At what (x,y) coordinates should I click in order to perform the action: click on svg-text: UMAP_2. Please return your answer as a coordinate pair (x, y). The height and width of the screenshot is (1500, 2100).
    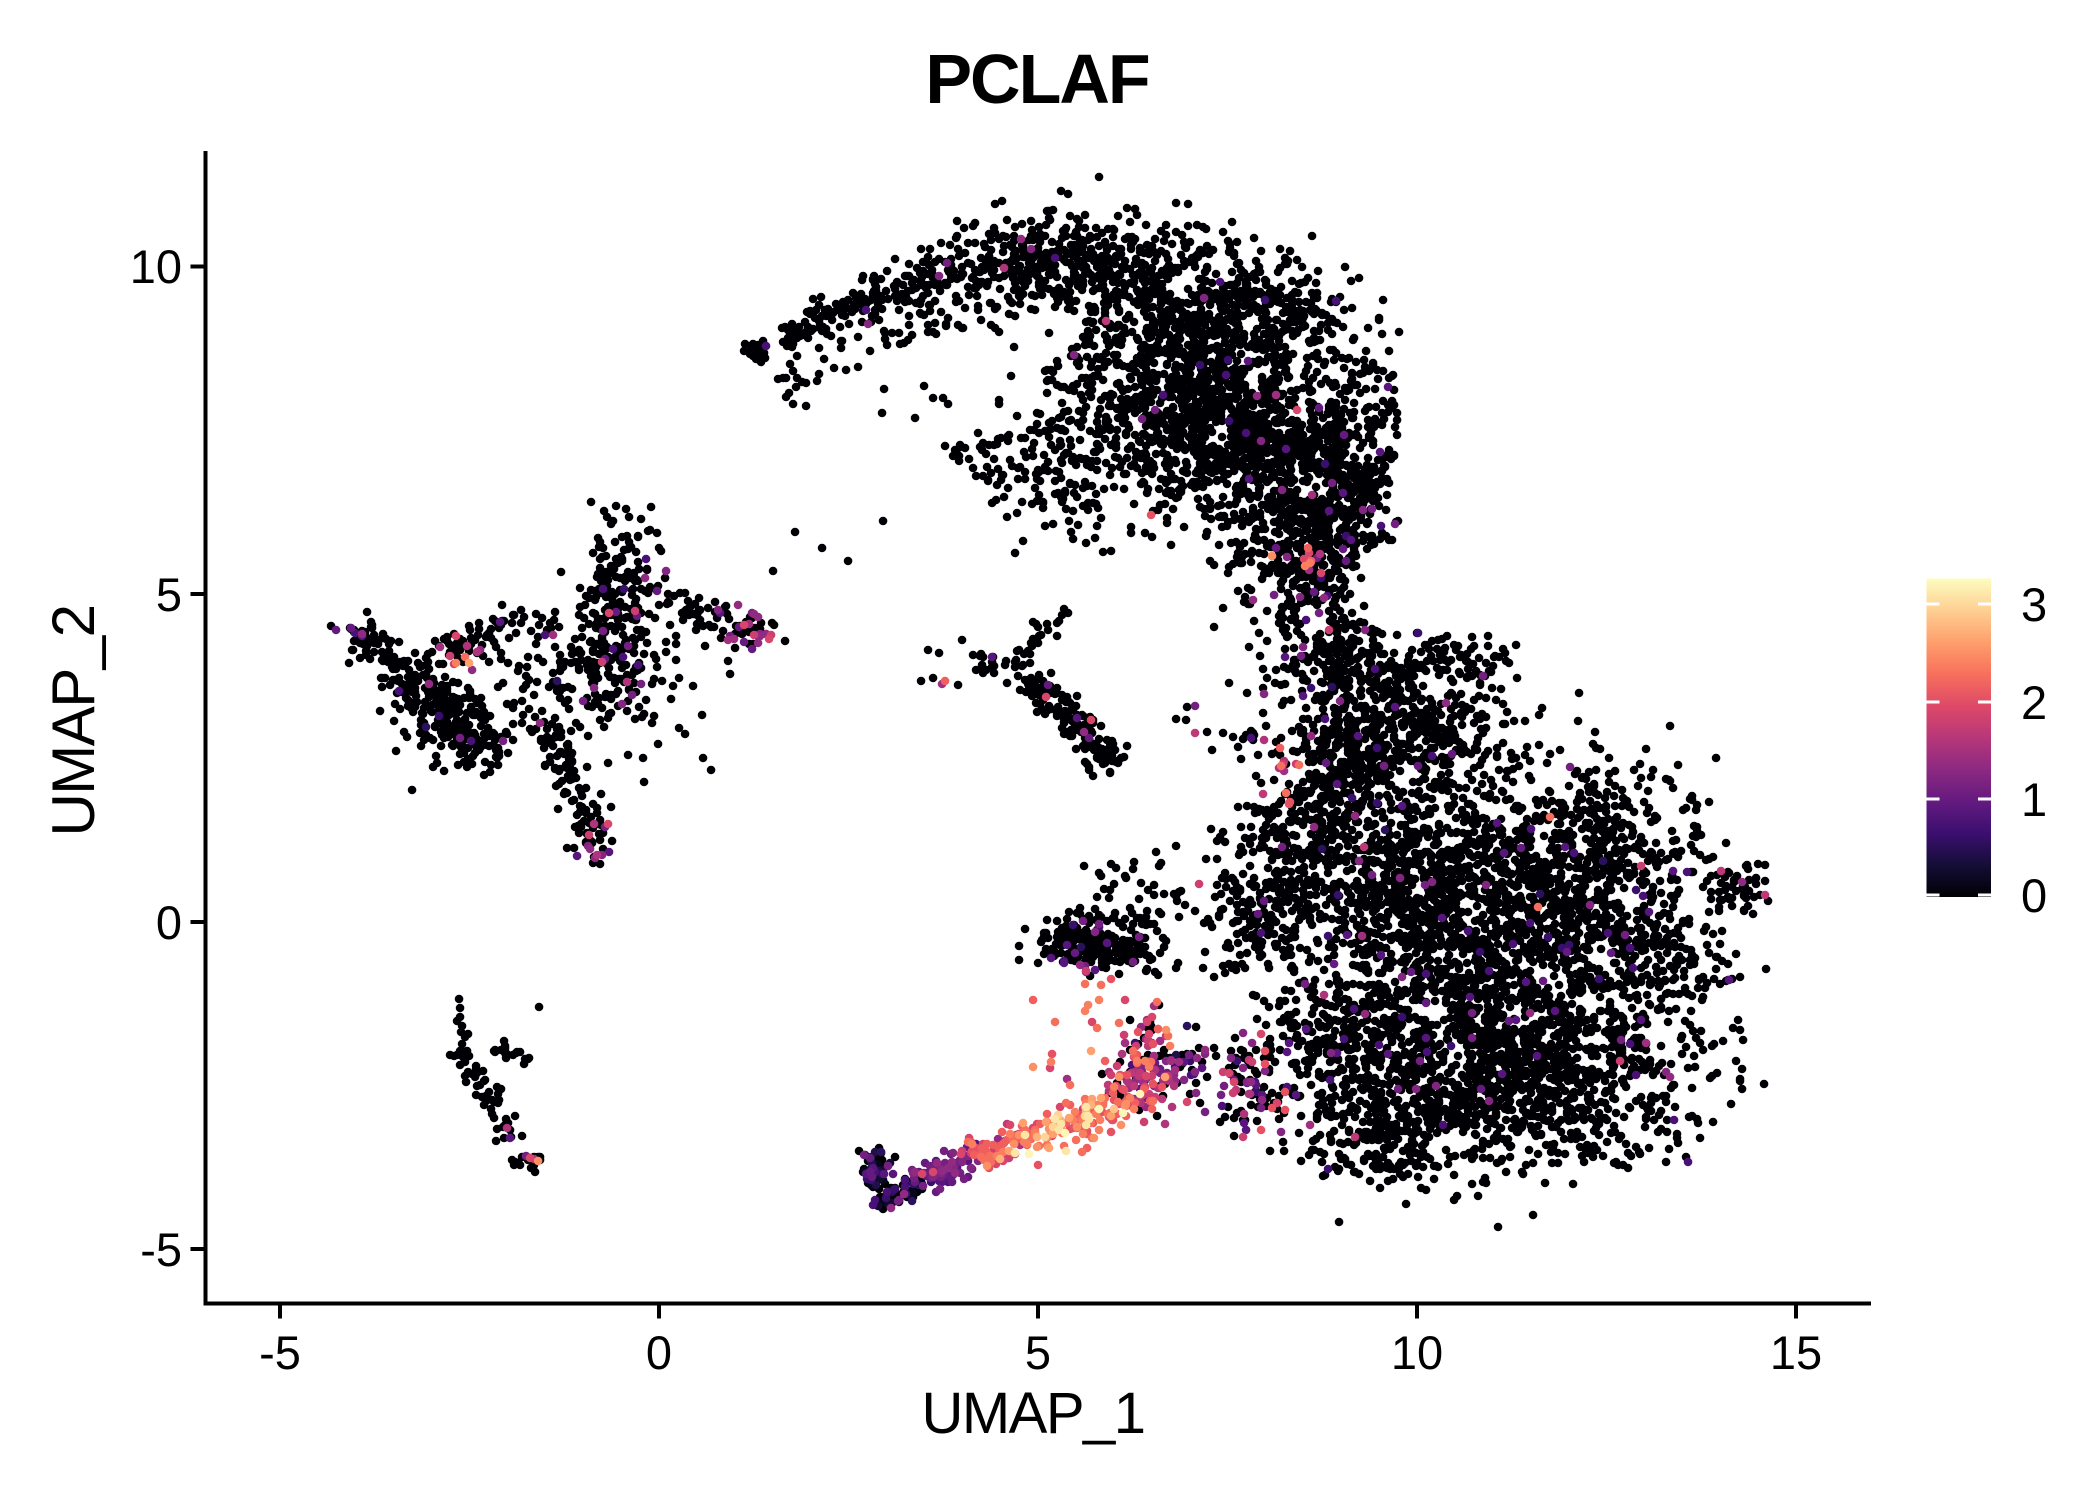
    Looking at the image, I should click on (73, 720).